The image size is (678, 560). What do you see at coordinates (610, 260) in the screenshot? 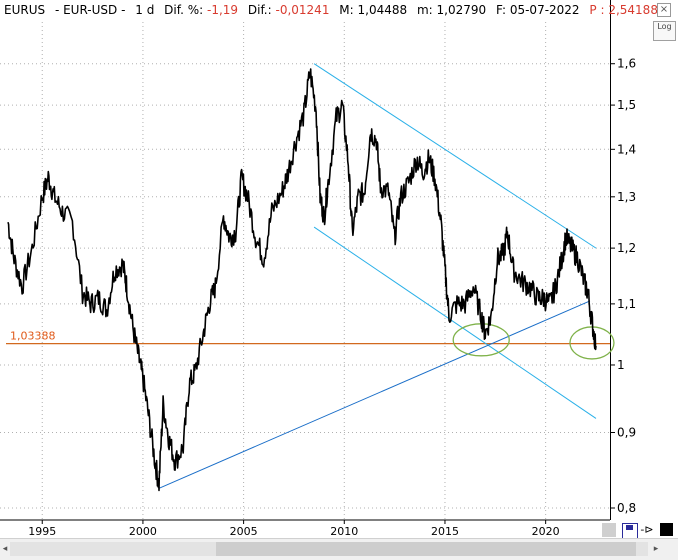
I see `plot-frame` at bounding box center [610, 260].